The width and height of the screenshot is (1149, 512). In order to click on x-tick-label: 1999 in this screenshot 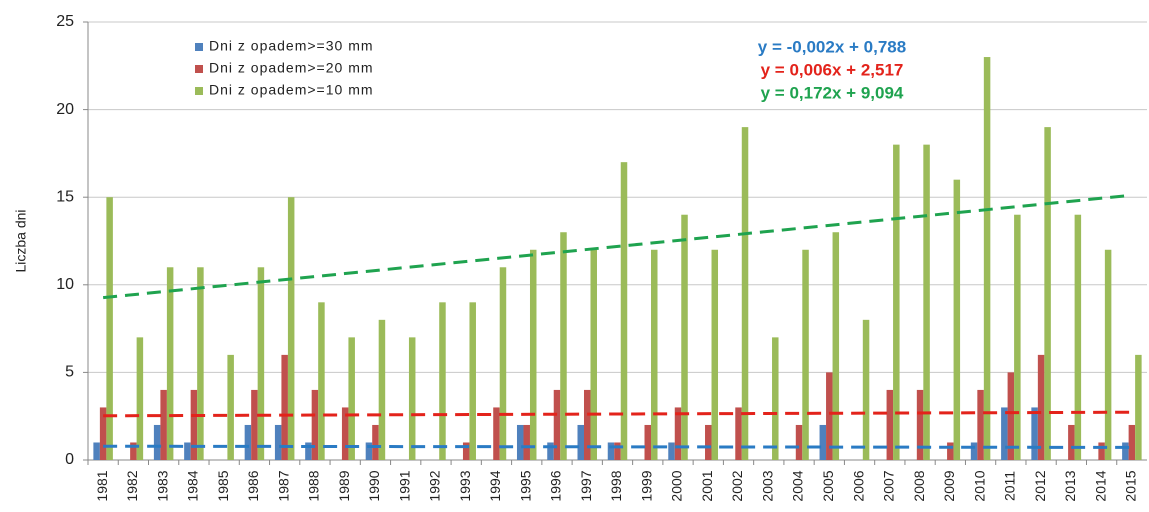, I will do `click(646, 485)`.